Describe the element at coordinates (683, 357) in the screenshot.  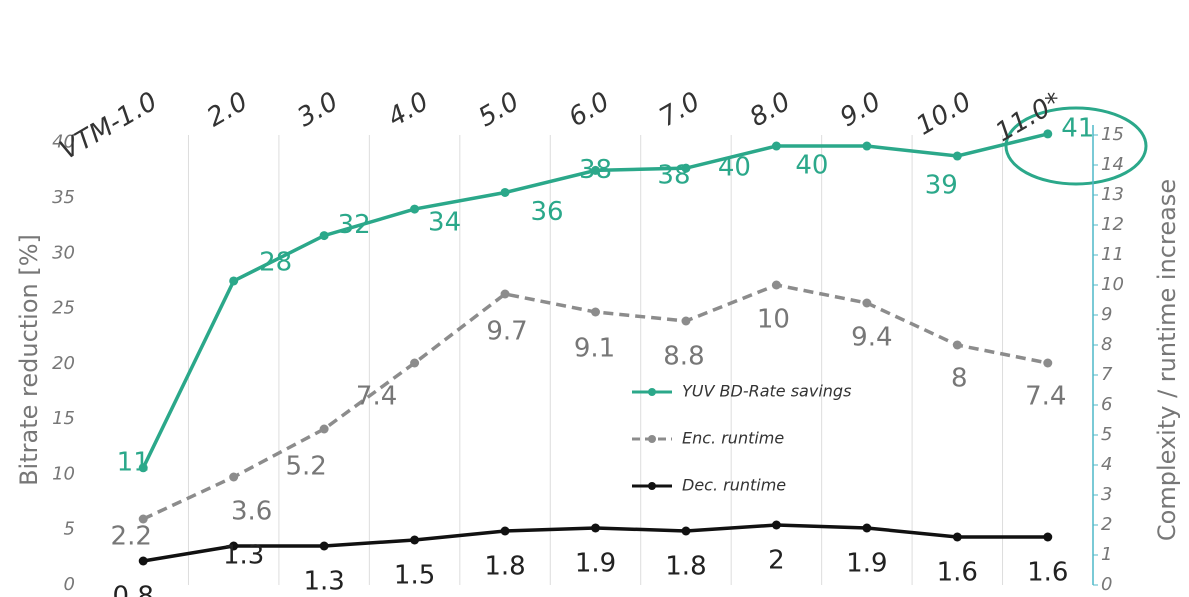
I see `data-label: 8.8` at that location.